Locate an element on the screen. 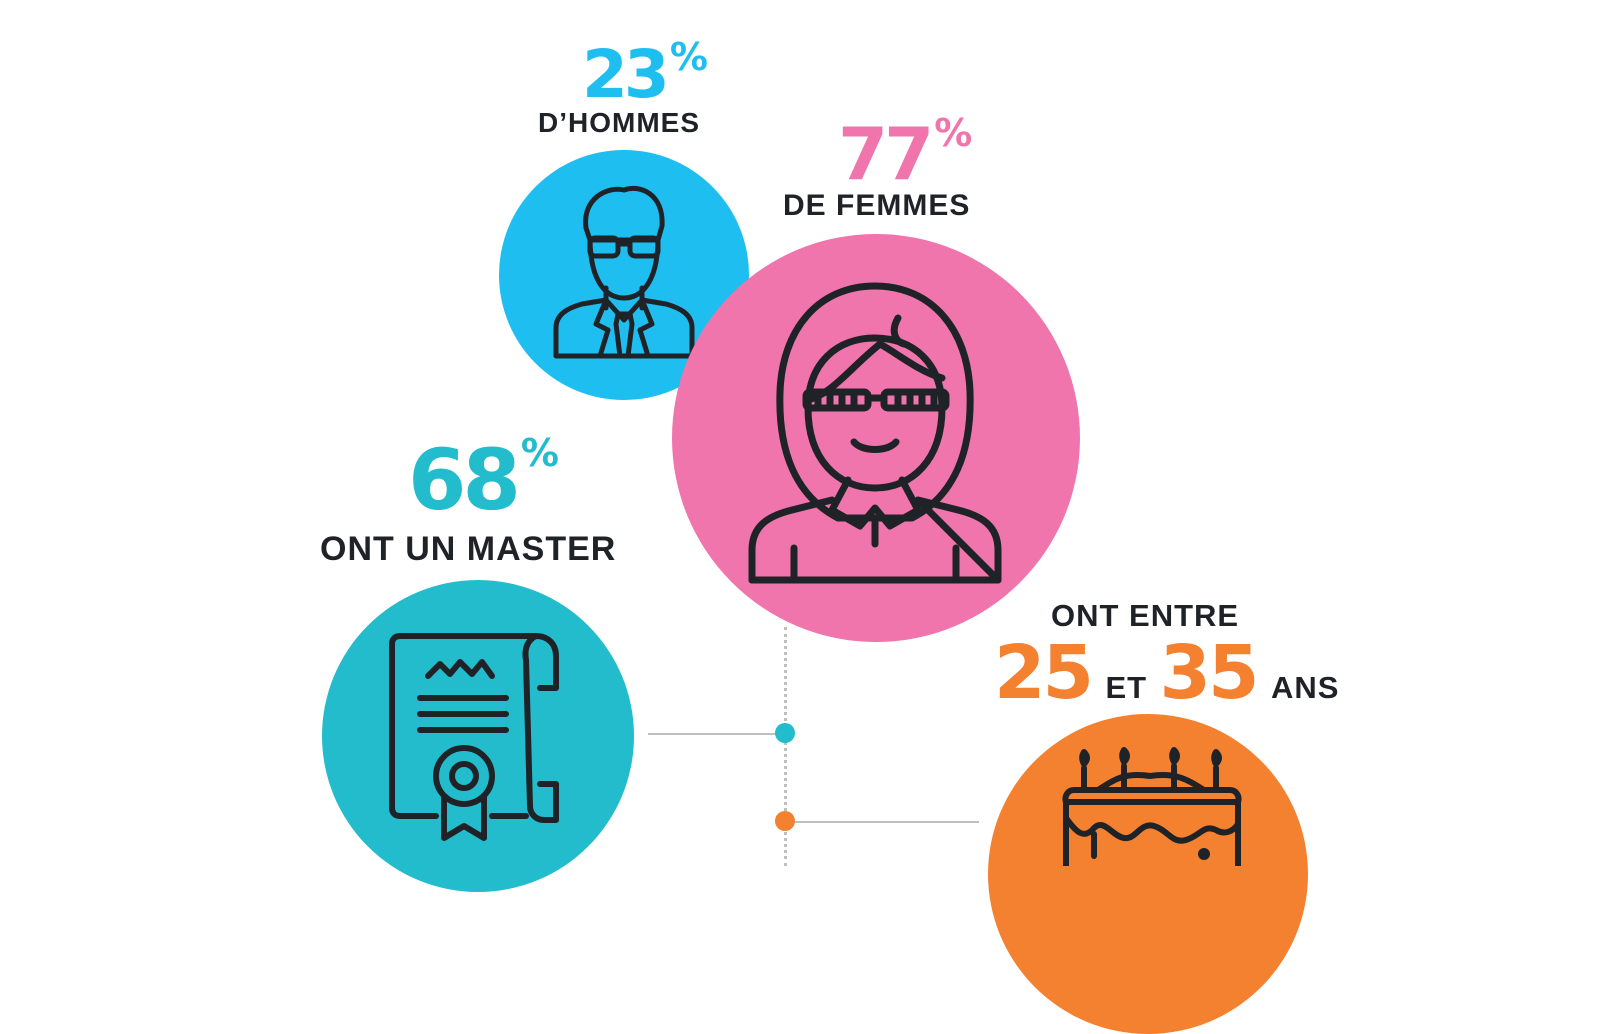  women-label: DE FEMMES is located at coordinates (877, 205).